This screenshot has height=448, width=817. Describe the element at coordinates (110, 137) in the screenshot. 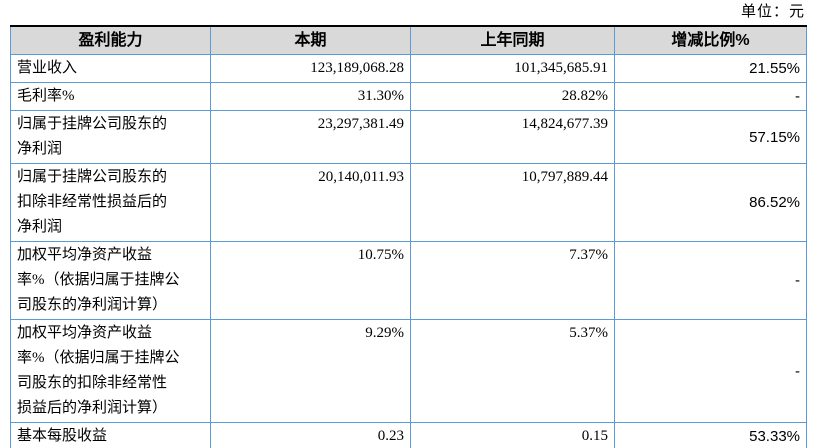

I see `row-label: 归属于挂牌公司股东的 净利润` at that location.